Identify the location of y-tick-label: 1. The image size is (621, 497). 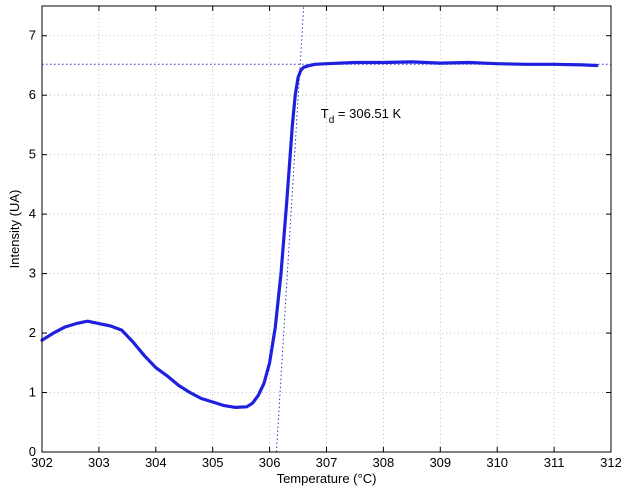
(32, 392).